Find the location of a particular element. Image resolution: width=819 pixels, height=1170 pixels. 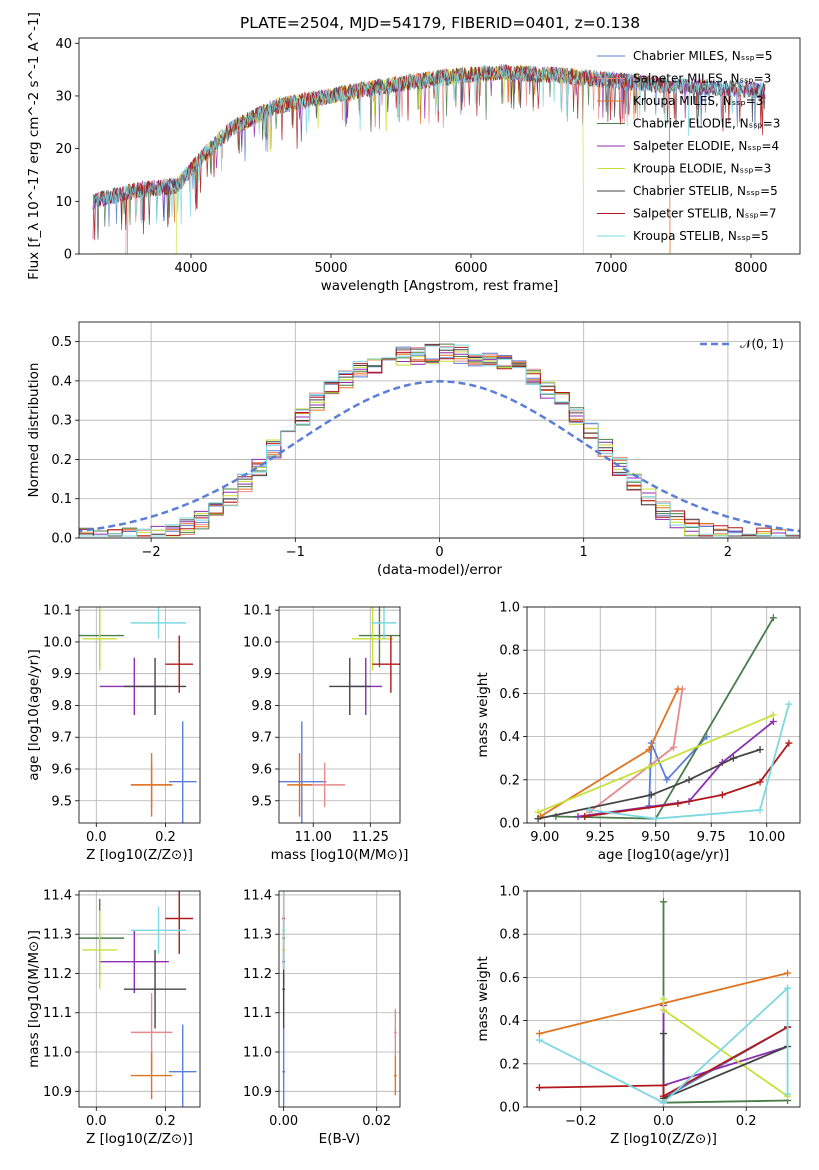

y-axis-label: age [log10(age/yr)] is located at coordinates (34, 715).